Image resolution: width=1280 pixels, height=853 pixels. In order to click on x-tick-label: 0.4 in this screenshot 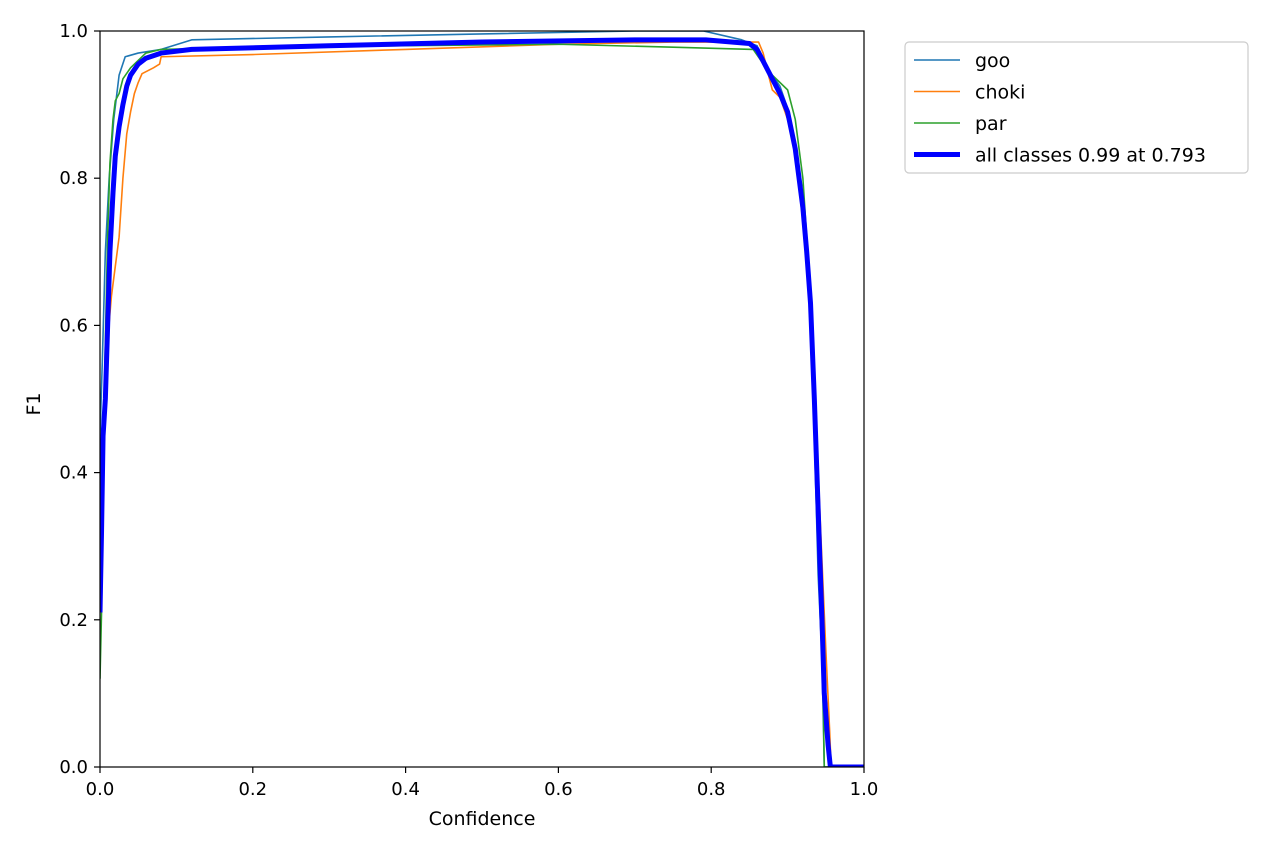, I will do `click(405, 789)`.